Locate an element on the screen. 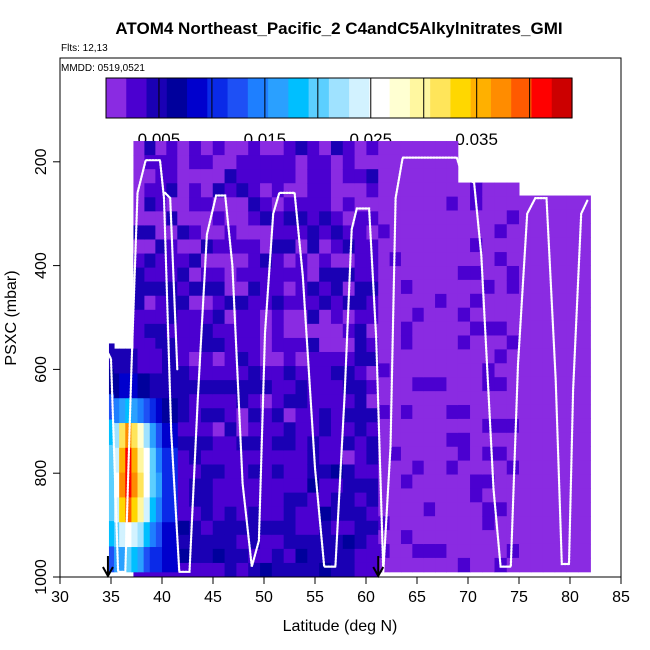 The image size is (650, 650). colorbar-frame is located at coordinates (339, 98).